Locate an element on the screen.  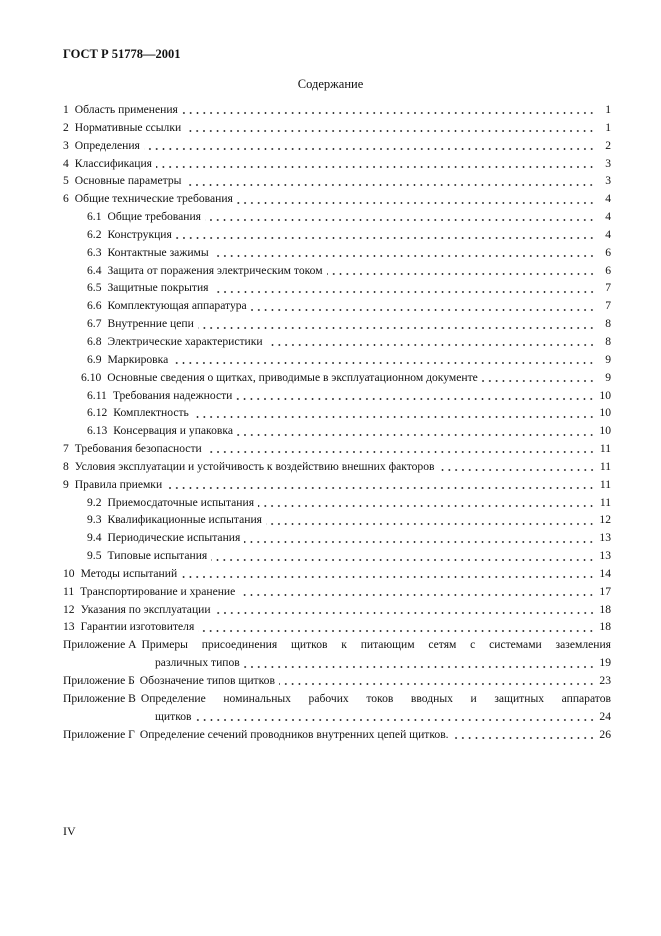
entry-title: Комплектность is located at coordinates (151, 413).